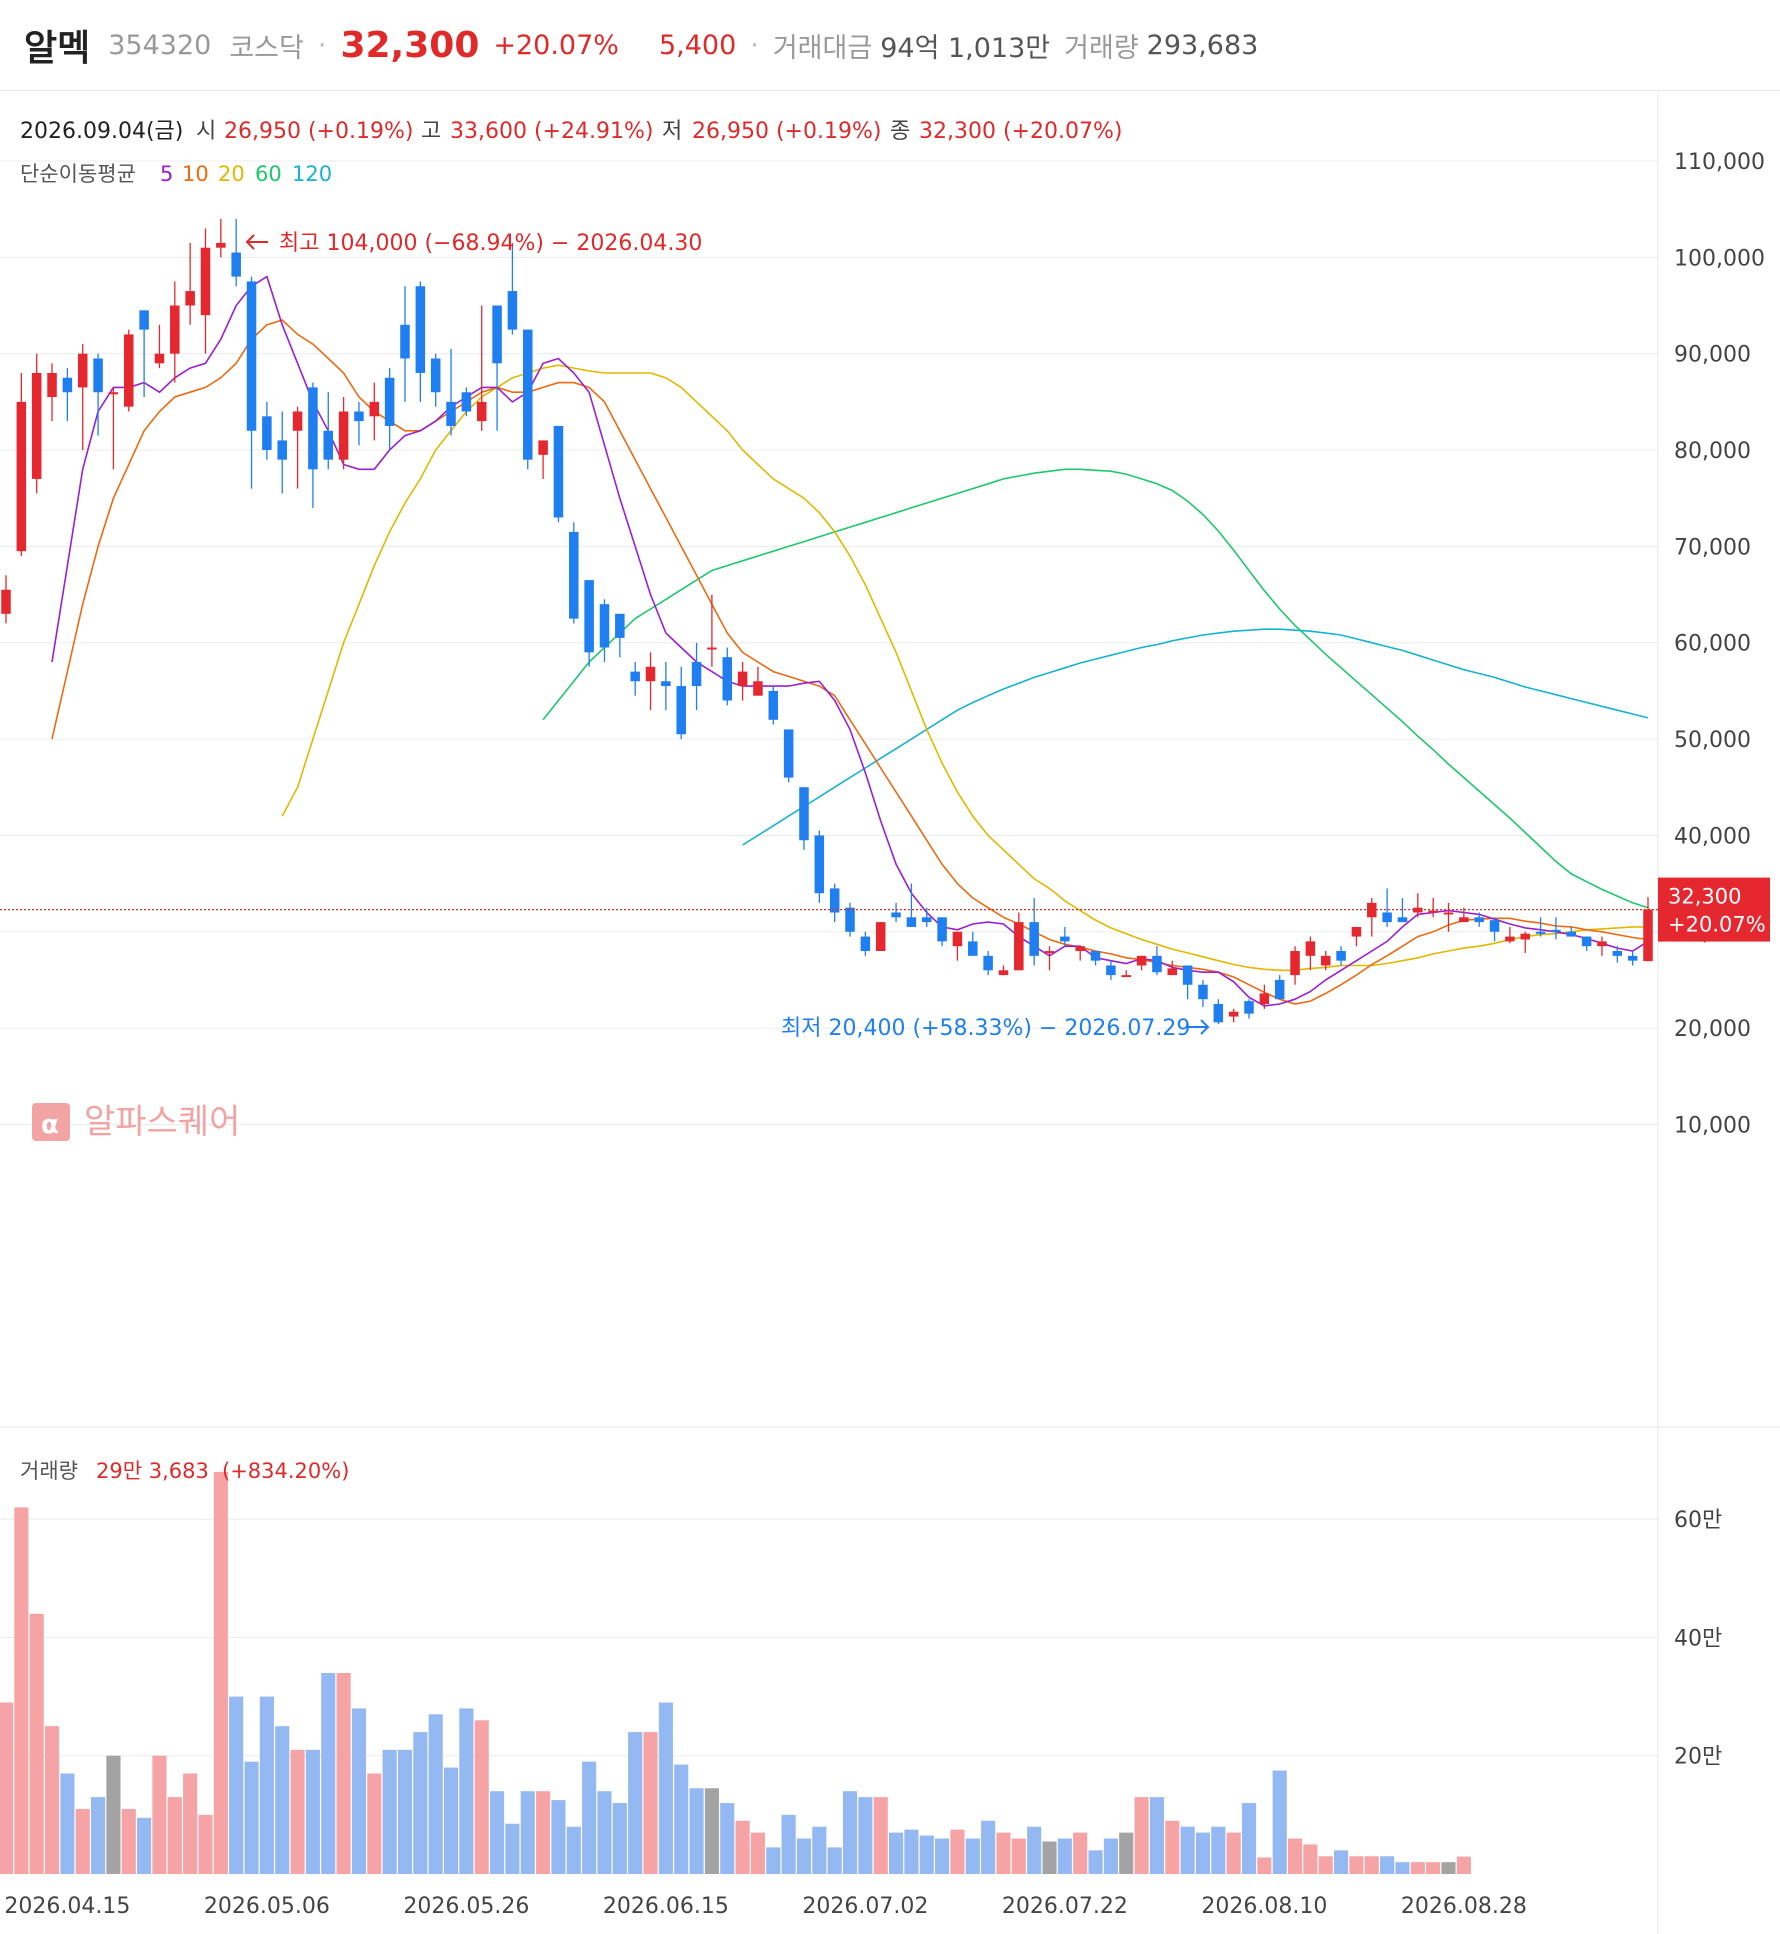  What do you see at coordinates (1719, 162) in the screenshot?
I see `price-axis-label: 110,000` at bounding box center [1719, 162].